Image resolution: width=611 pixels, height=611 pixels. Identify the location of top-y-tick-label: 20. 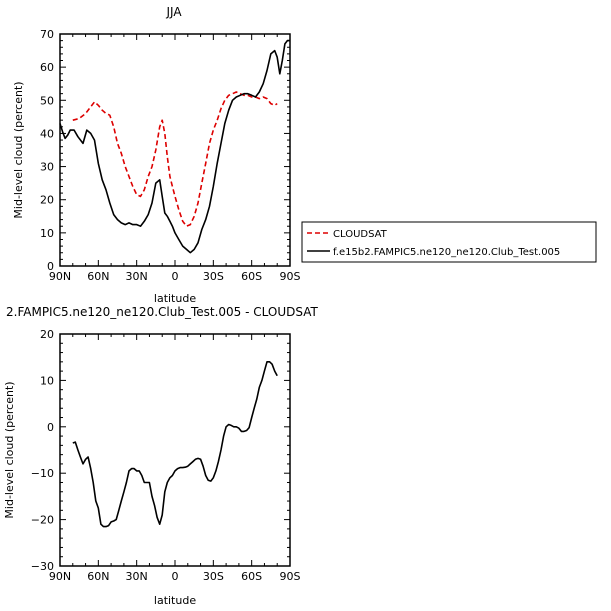
(47, 200).